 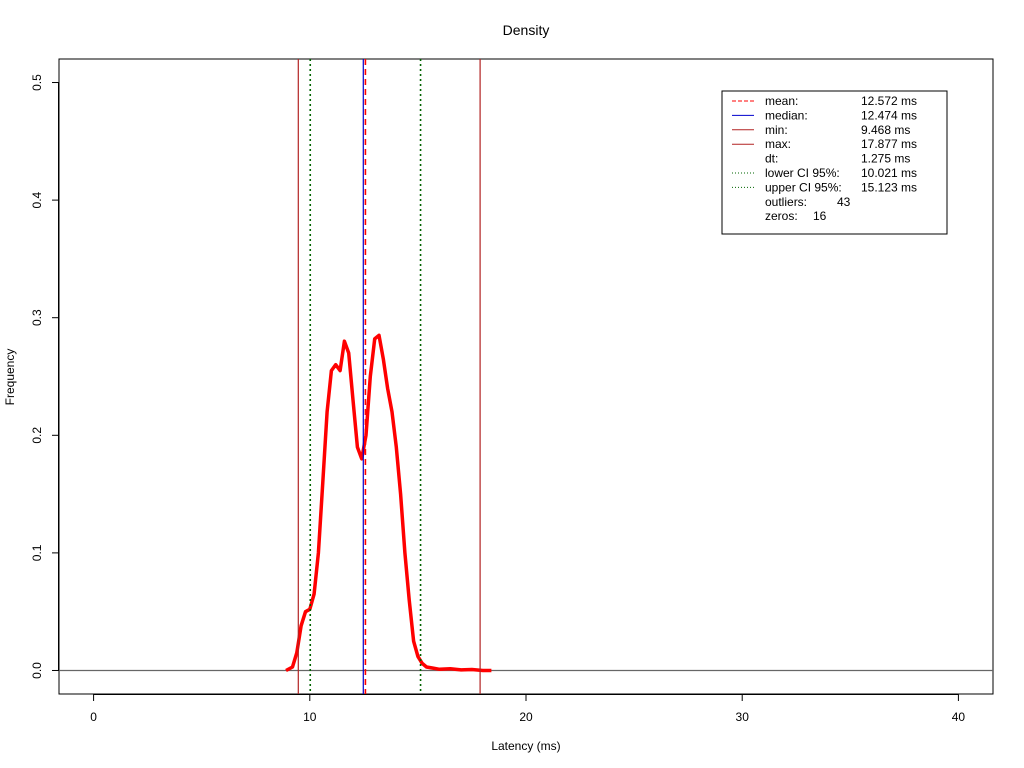 I want to click on legend-label-lower-ci-95: lower CI 95%:, so click(x=802, y=173).